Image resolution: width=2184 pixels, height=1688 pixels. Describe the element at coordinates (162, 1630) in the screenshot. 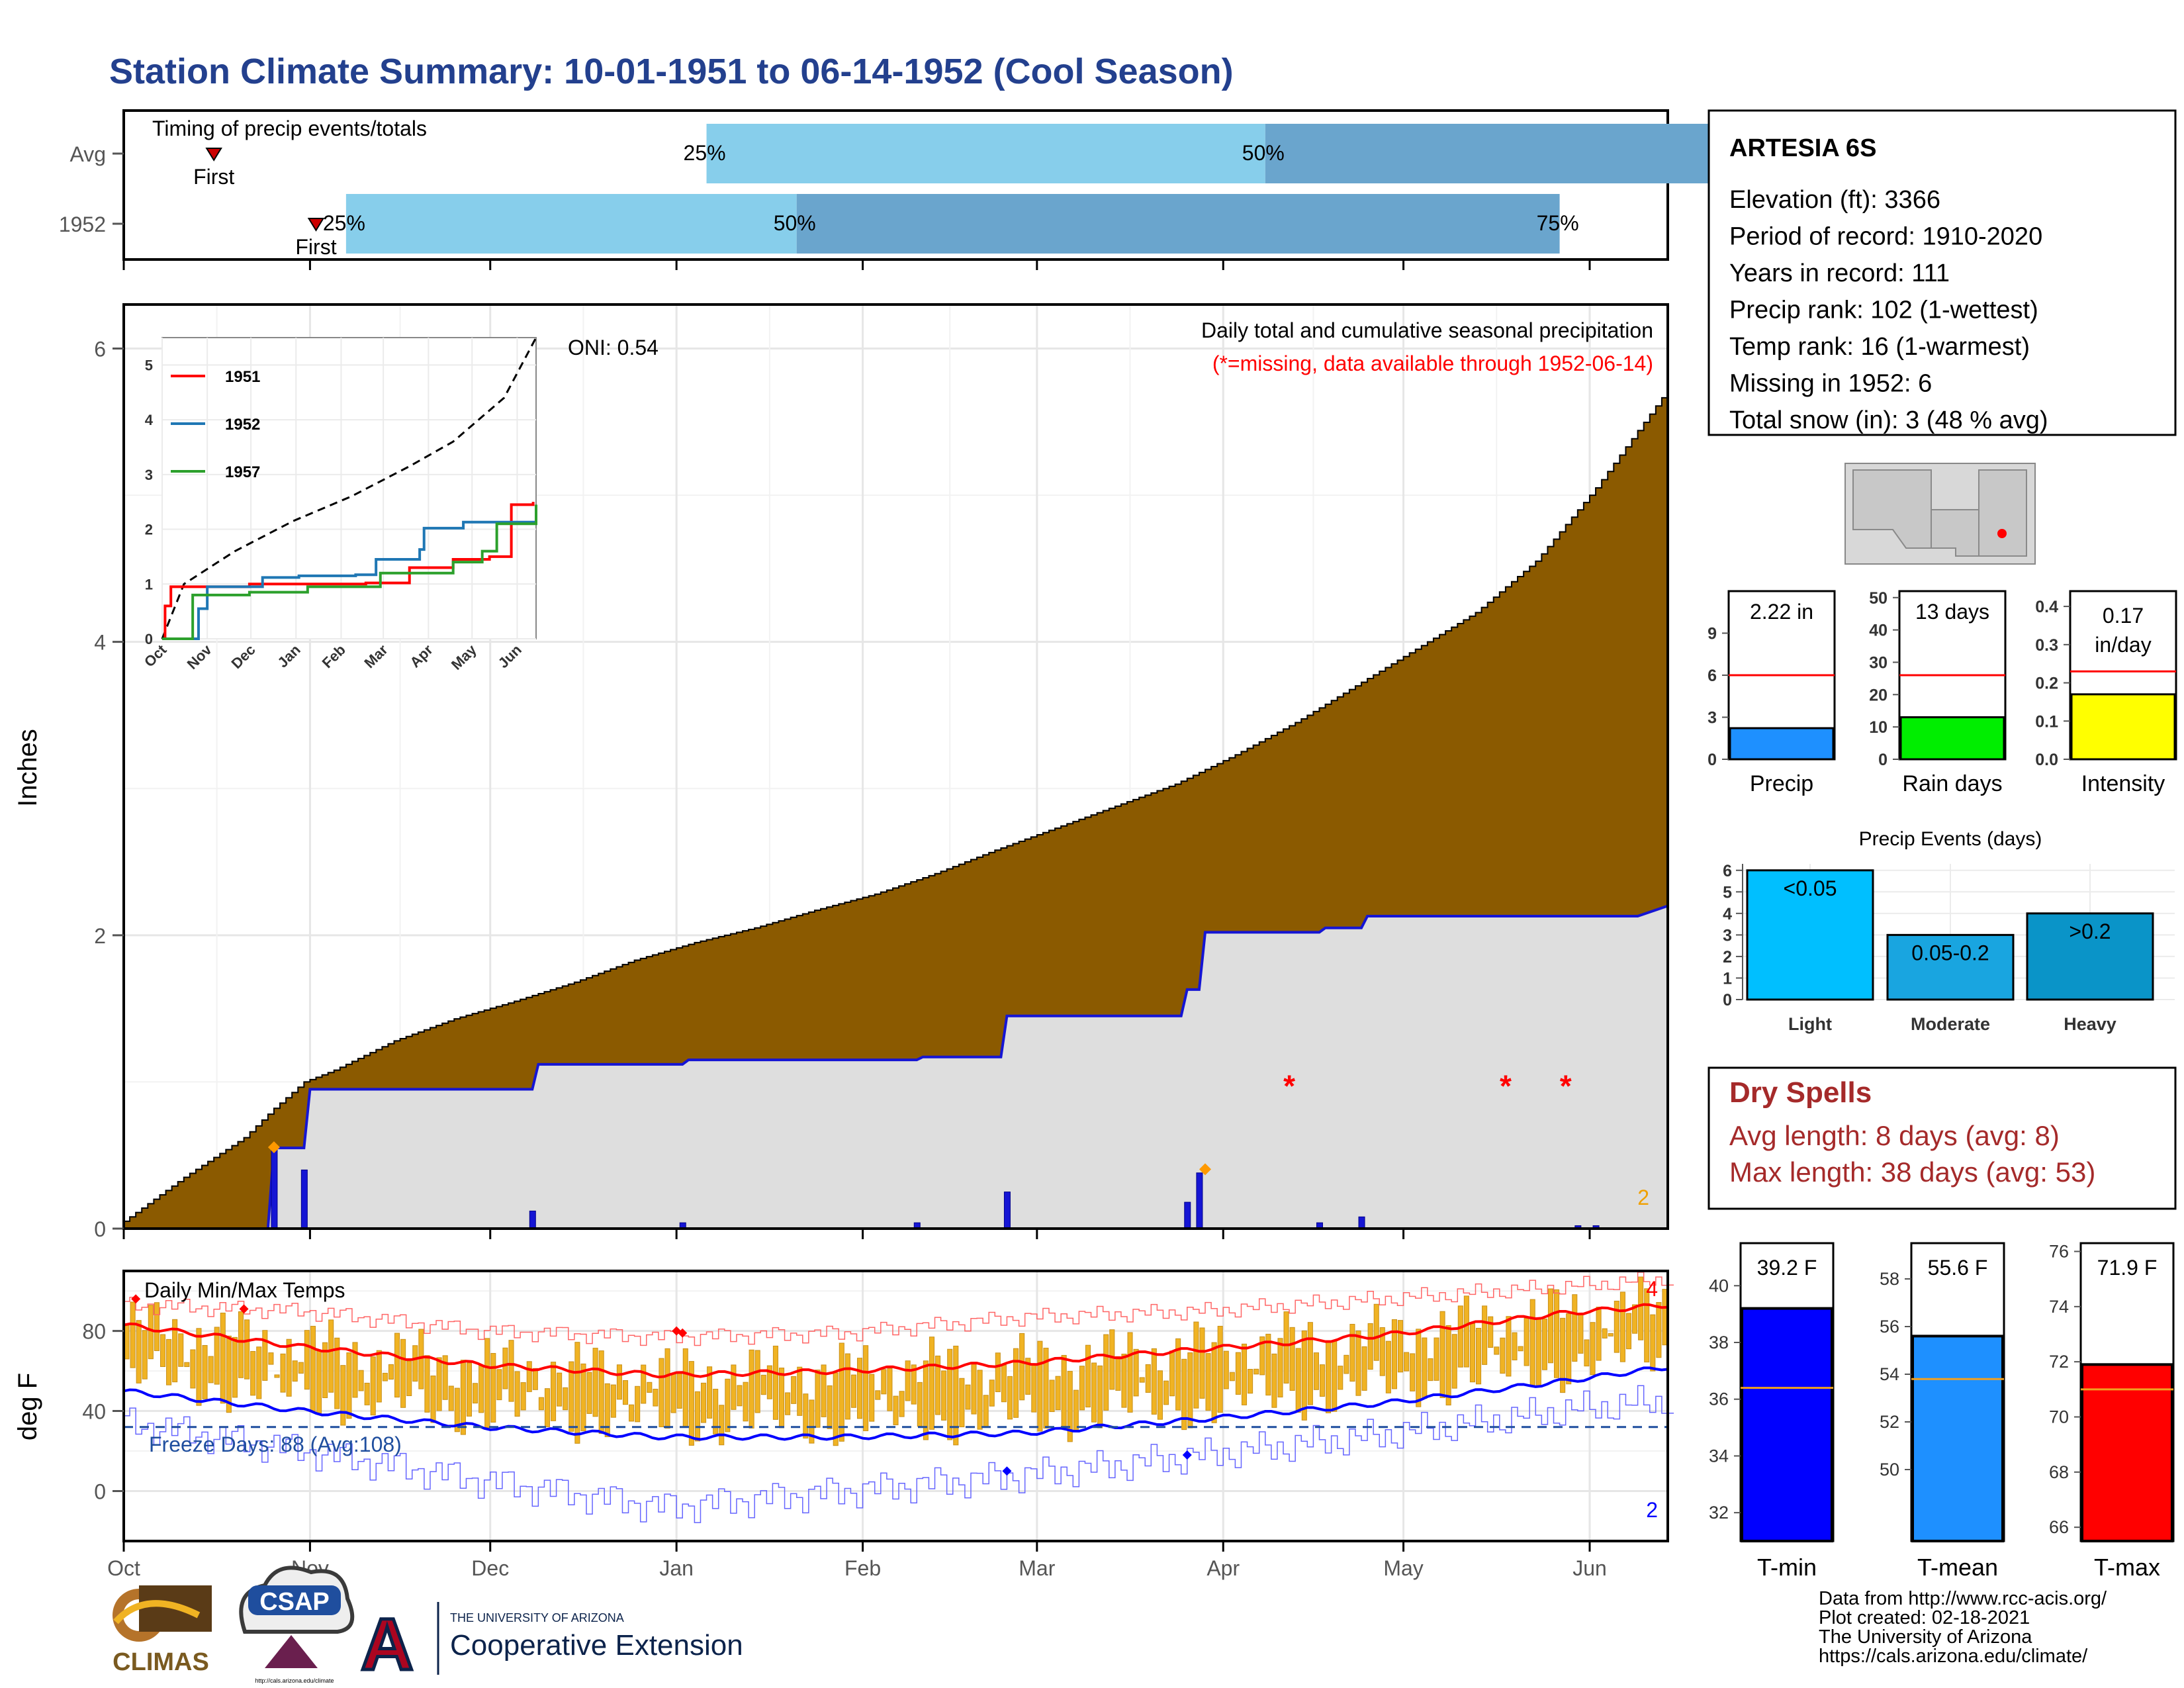

I see `climas-logo: CLIMAS` at that location.